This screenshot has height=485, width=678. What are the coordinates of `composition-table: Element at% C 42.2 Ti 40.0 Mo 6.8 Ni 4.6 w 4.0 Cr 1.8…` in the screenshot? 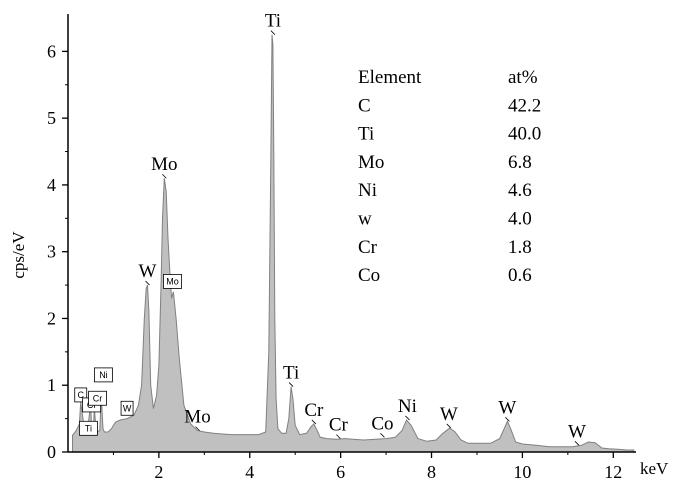 It's located at (449, 176).